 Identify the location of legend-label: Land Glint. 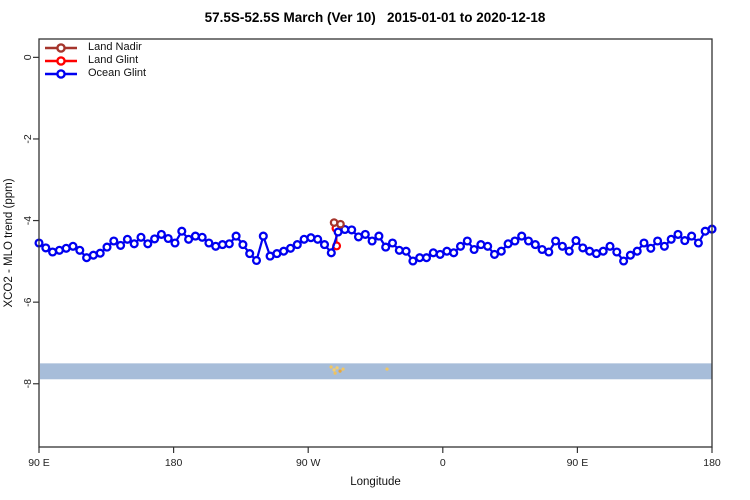
(113, 60).